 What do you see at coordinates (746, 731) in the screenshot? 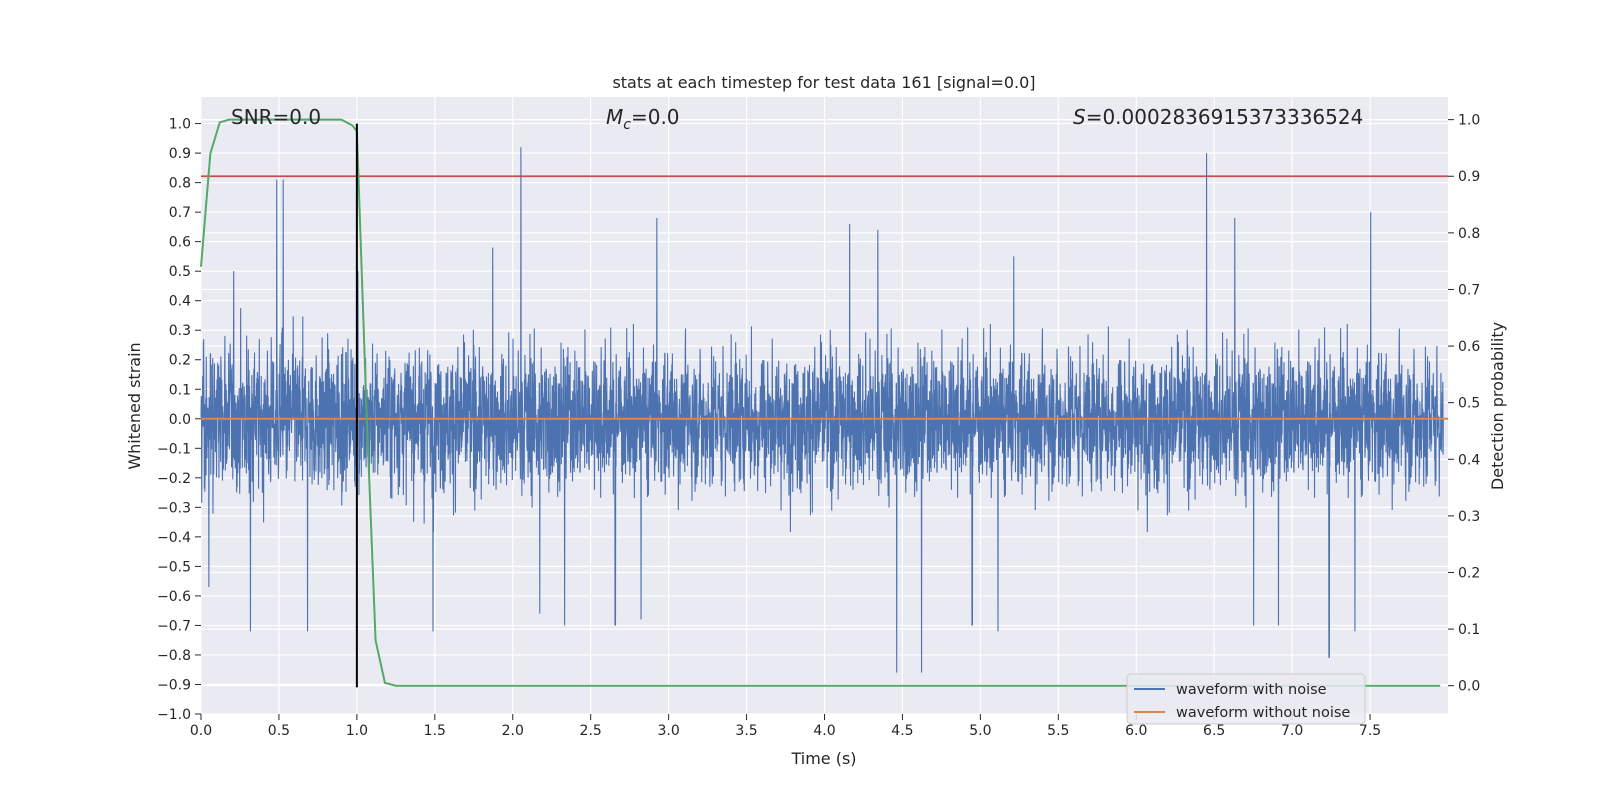
I see `x-tick-label: 3.5` at bounding box center [746, 731].